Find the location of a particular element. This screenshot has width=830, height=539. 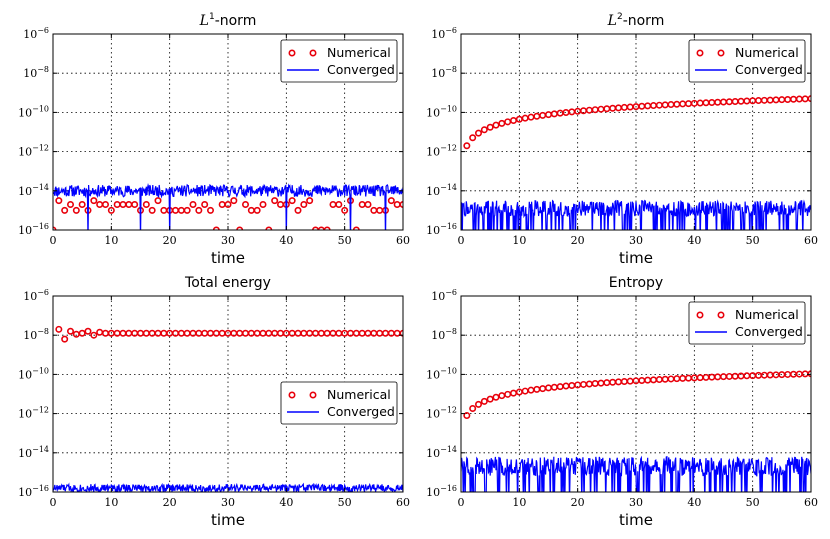

x-tick-label: 10 is located at coordinates (519, 502).